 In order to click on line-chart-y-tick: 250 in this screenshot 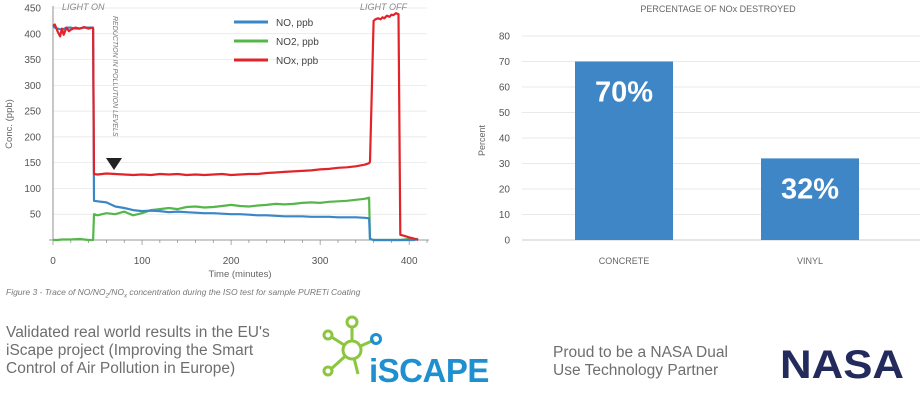, I will do `click(32, 112)`.